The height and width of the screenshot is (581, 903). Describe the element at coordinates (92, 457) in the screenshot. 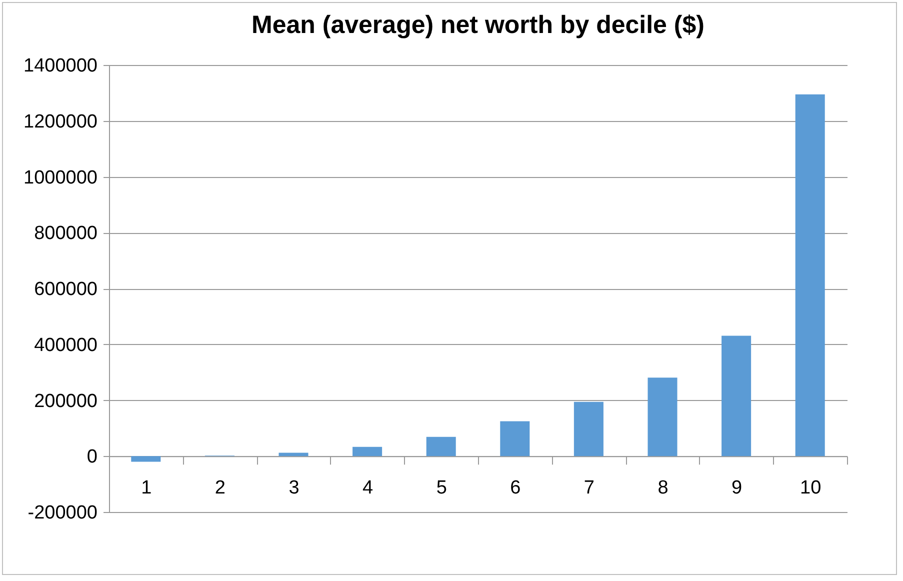

I see `y-tick-label: 0` at that location.